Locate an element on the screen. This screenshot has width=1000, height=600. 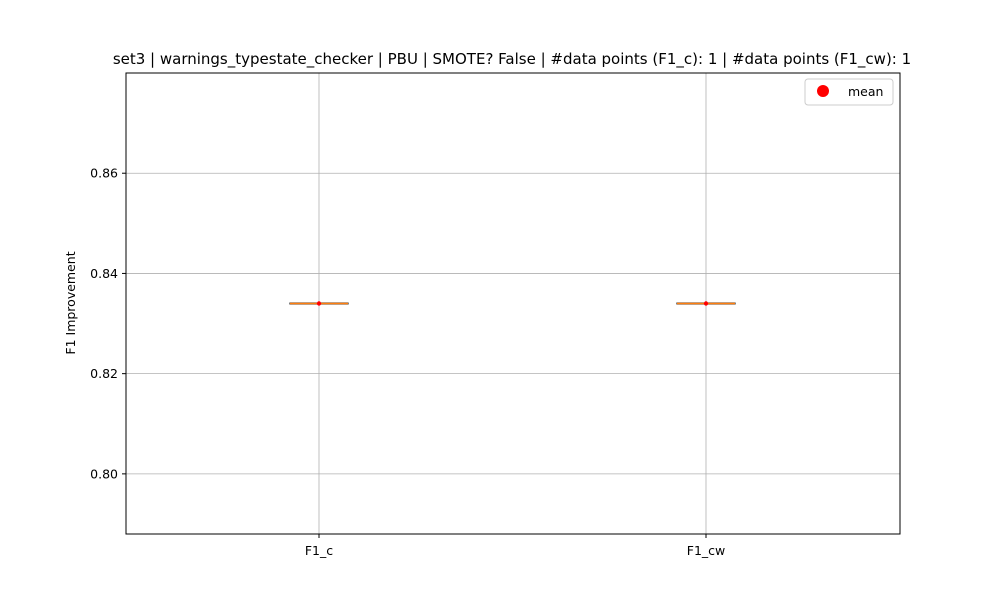
y-axis-ticks: 0.80 0.82 0.84 0.86 is located at coordinates (108, 323).